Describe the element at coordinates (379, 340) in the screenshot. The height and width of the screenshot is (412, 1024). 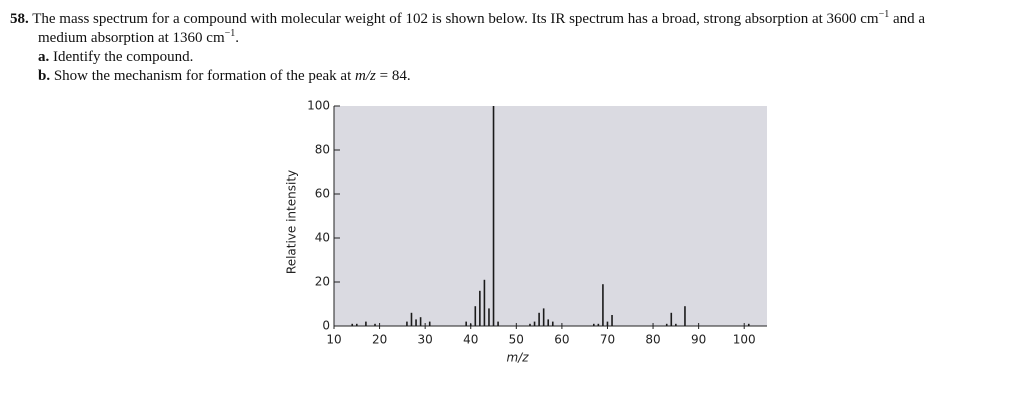
I see `x-tick-label: 20` at that location.